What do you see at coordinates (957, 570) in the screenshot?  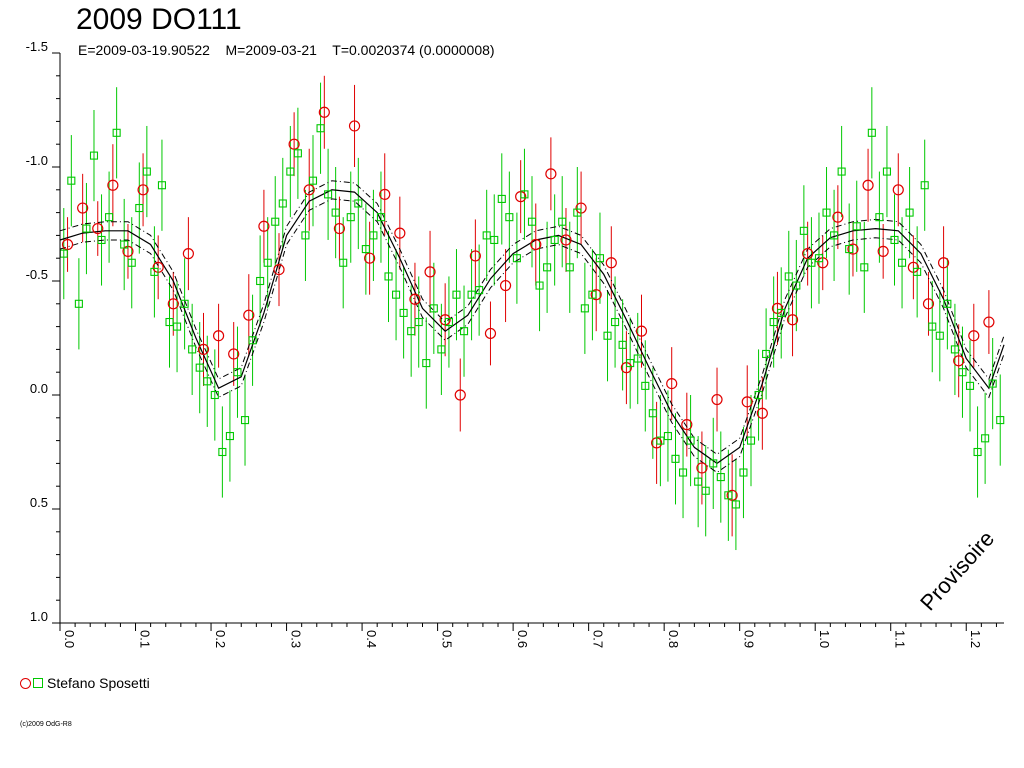 I see `watermark-text: Provisoire` at bounding box center [957, 570].